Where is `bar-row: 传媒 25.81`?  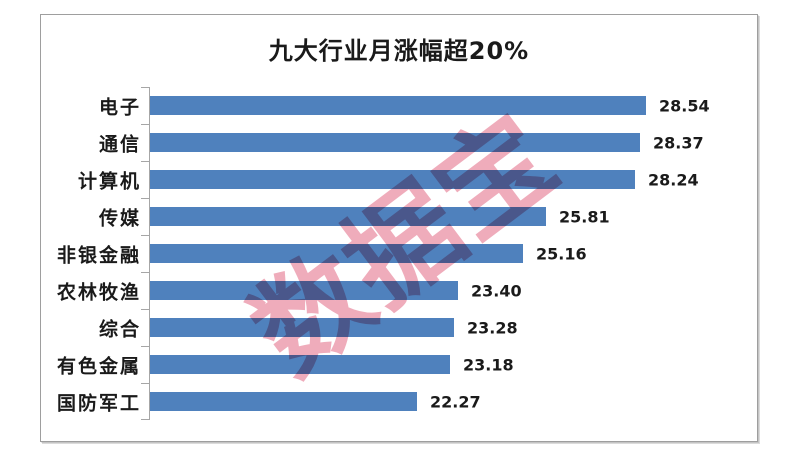 bar-row: 传媒 25.81 is located at coordinates (399, 216).